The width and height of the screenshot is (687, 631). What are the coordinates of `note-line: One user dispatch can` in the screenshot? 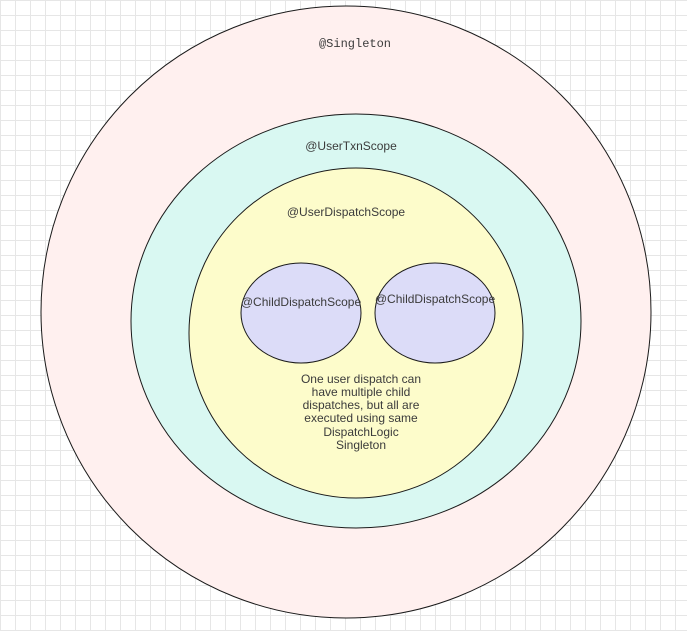 It's located at (361, 379).